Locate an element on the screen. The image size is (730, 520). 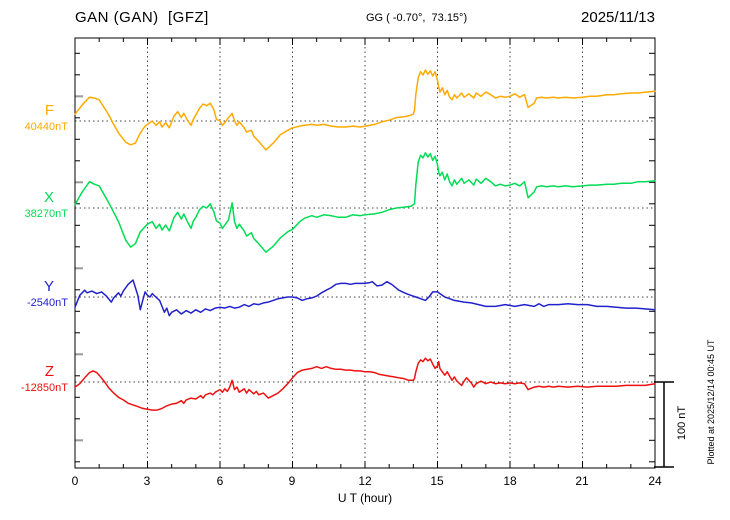
geographic-coordinates: GG ( -0.70°, 73.15°) is located at coordinates (417, 18).